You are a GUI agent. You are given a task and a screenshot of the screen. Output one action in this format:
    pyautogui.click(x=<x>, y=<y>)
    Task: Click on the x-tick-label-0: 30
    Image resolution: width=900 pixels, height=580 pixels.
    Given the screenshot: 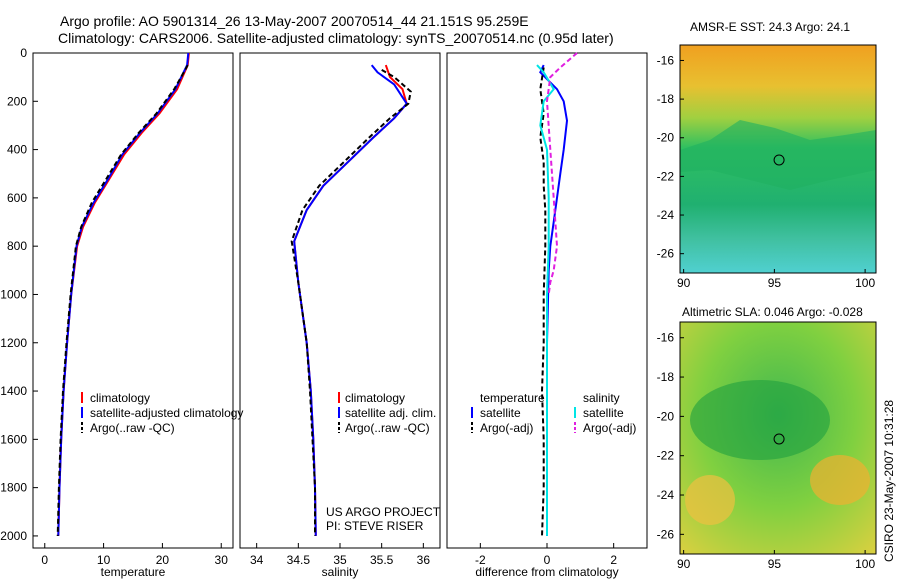 What is the action you would take?
    pyautogui.click(x=222, y=560)
    